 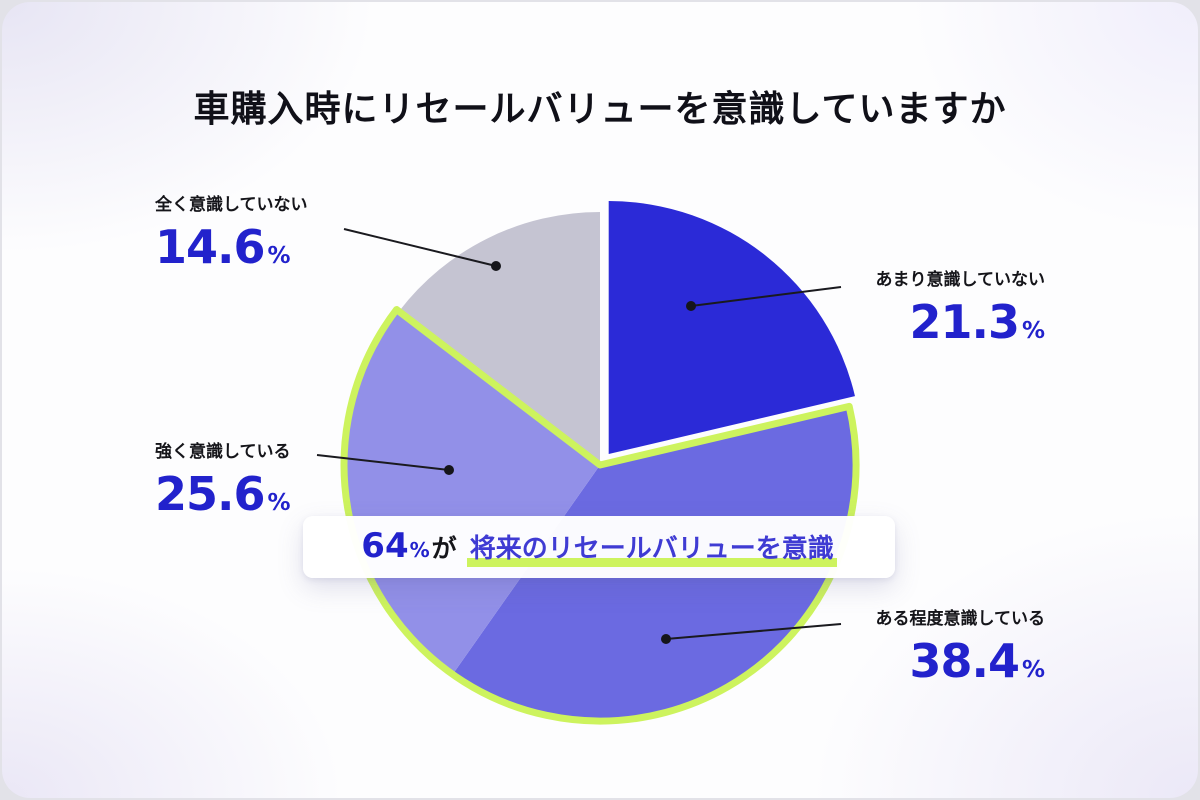 What do you see at coordinates (964, 661) in the screenshot?
I see `slice-value-number: 38.4` at bounding box center [964, 661].